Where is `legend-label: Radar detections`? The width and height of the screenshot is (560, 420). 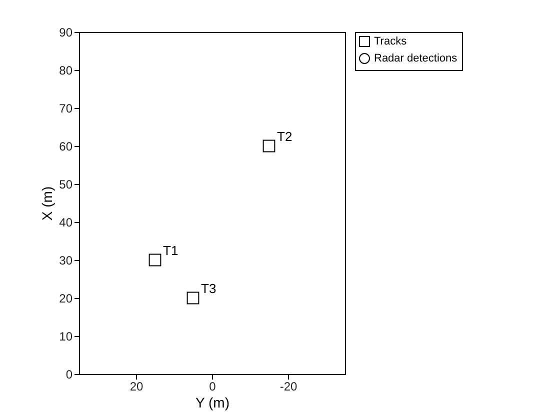
legend-label: Radar detections is located at coordinates (416, 58).